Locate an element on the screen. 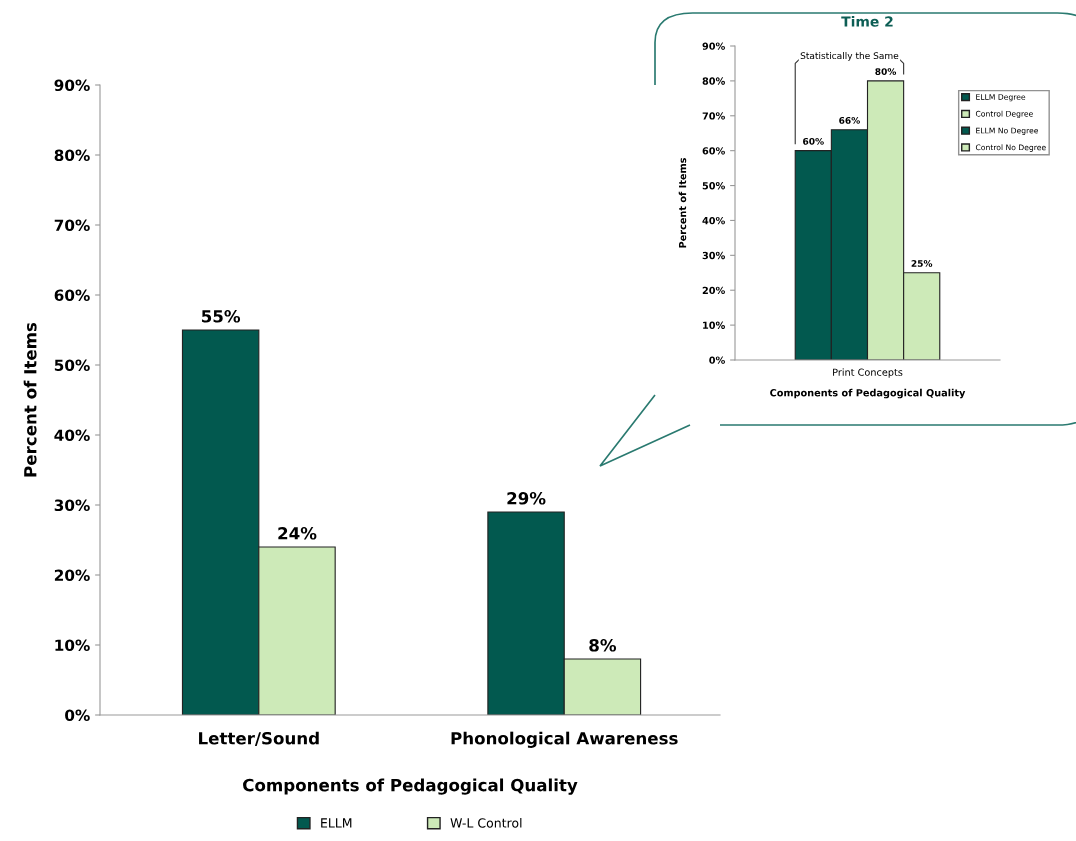 The image size is (1076, 841). legend-label: ELLM is located at coordinates (336, 823).